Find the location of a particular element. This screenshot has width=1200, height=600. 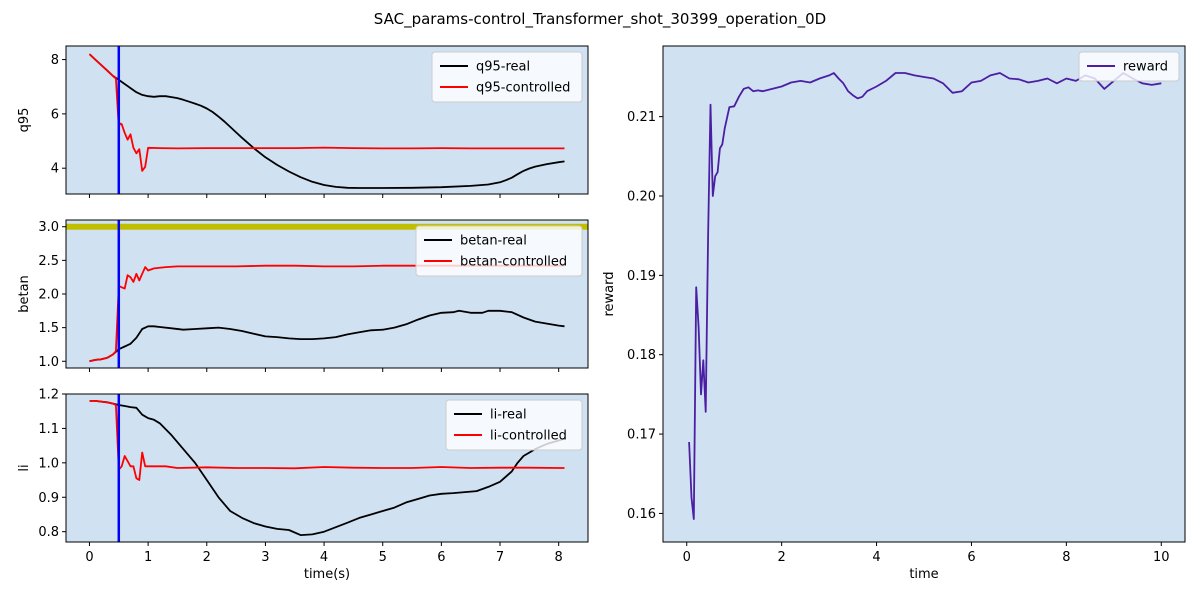

li-ytick-label: 1.2 is located at coordinates (48, 395).